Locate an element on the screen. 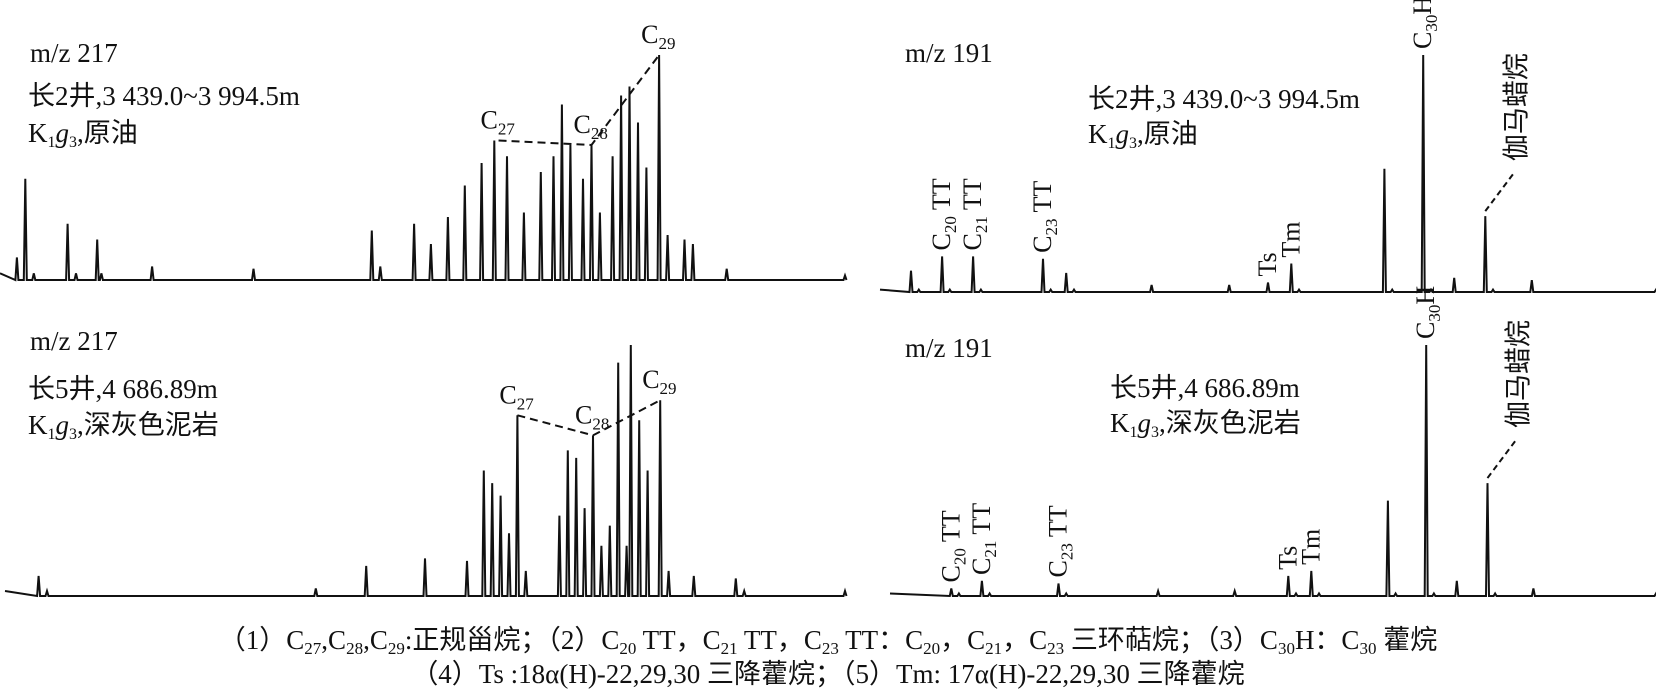 This screenshot has height=691, width=1656. peak-label: C28 is located at coordinates (591, 126).